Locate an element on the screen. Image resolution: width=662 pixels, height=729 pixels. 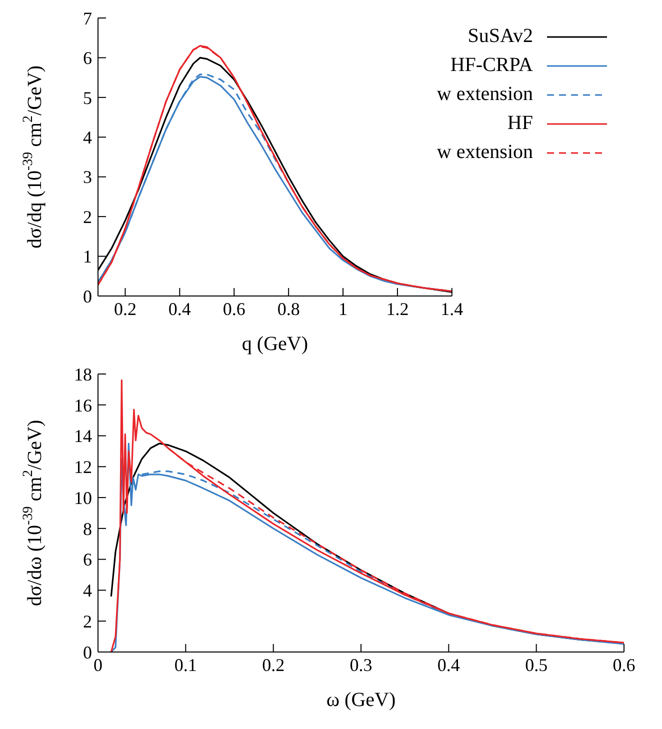
x-tick-label: 1 is located at coordinates (343, 308).